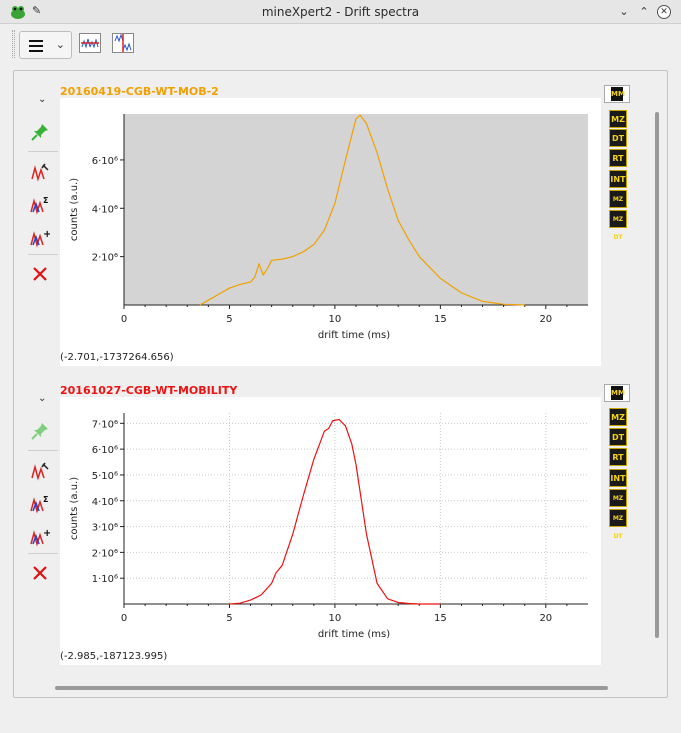  What do you see at coordinates (37, 10) in the screenshot?
I see `pin-window-icon: ✎` at bounding box center [37, 10].